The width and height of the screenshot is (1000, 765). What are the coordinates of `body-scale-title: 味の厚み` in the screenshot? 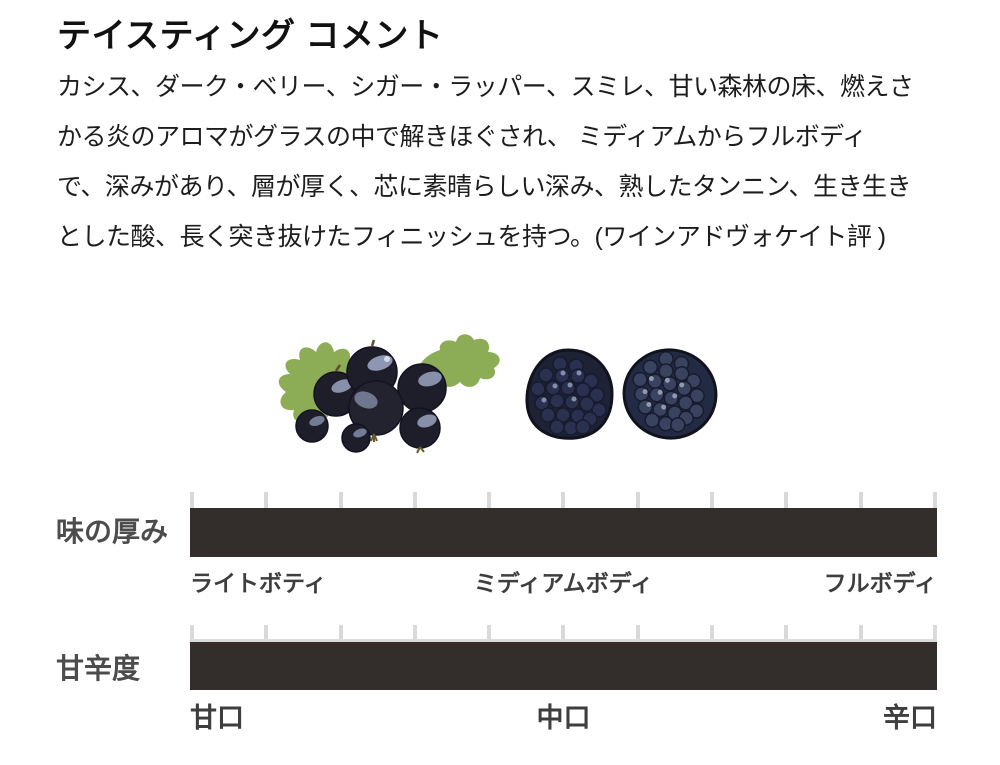 It's located at (112, 531).